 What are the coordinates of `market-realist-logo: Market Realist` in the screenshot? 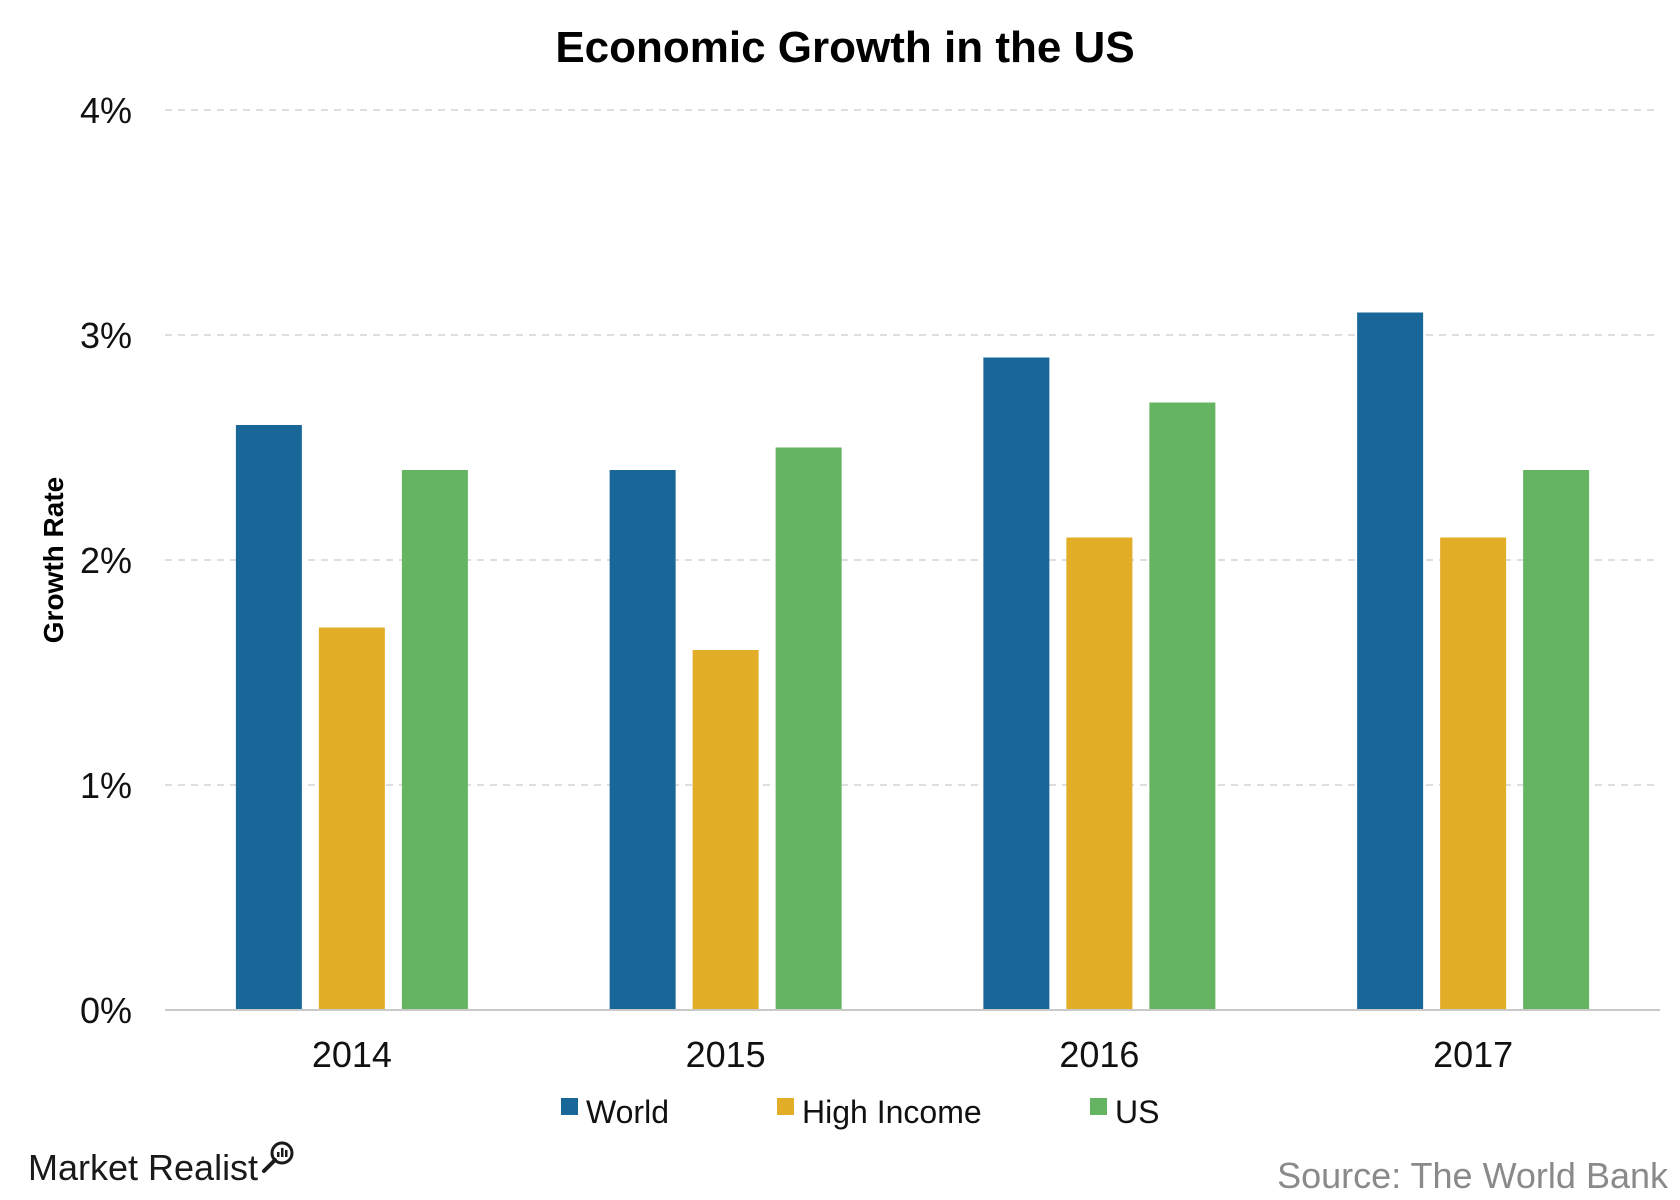 It's located at (161, 1164).